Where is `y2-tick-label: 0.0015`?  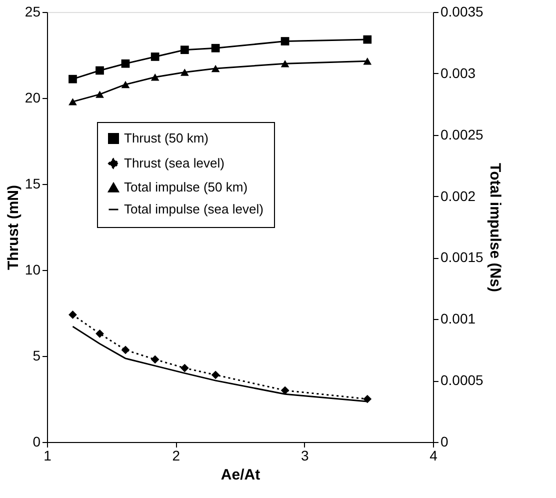
y2-tick-label: 0.0015 is located at coordinates (462, 257).